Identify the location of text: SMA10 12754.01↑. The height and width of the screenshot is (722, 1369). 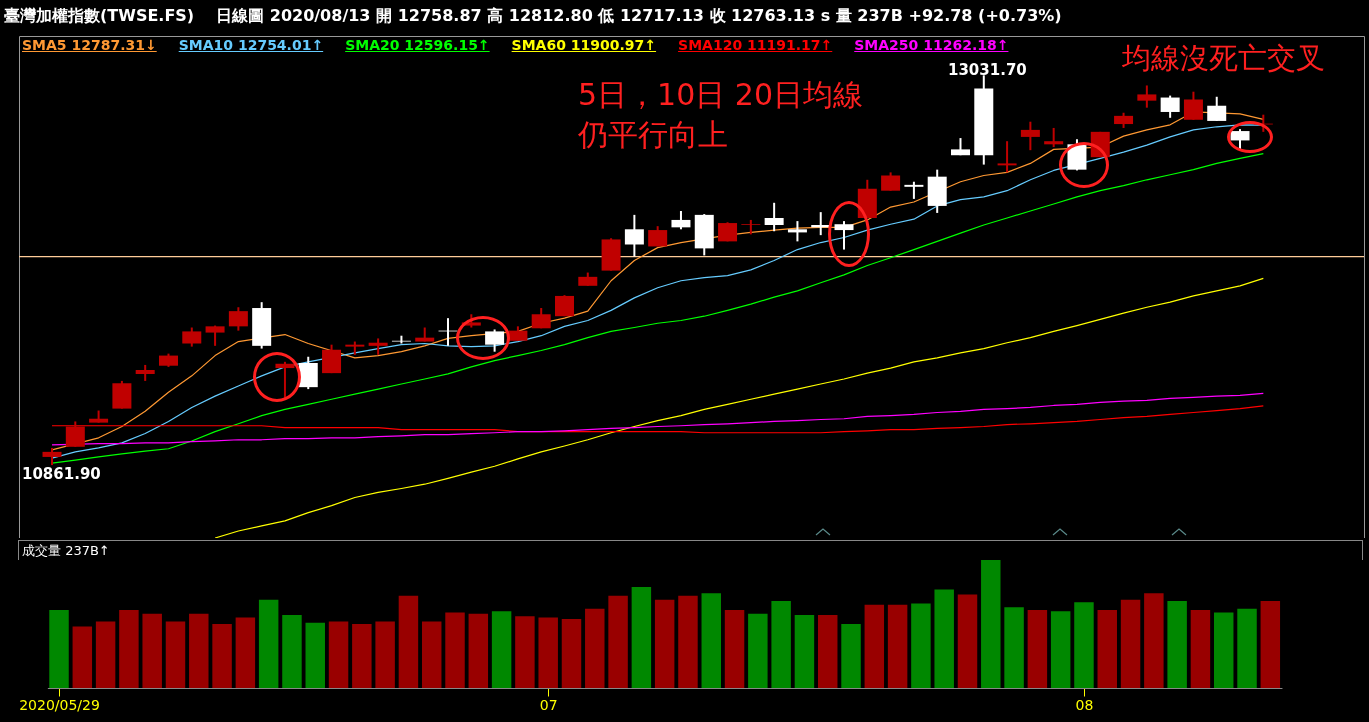
(251, 45).